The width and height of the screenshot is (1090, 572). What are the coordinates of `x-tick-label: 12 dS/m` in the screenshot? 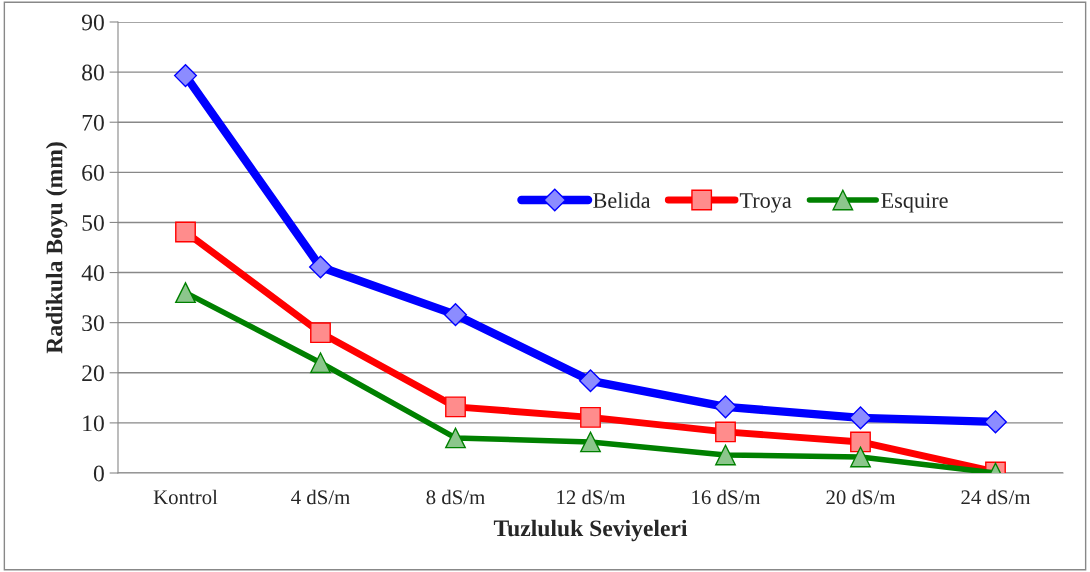 It's located at (591, 497).